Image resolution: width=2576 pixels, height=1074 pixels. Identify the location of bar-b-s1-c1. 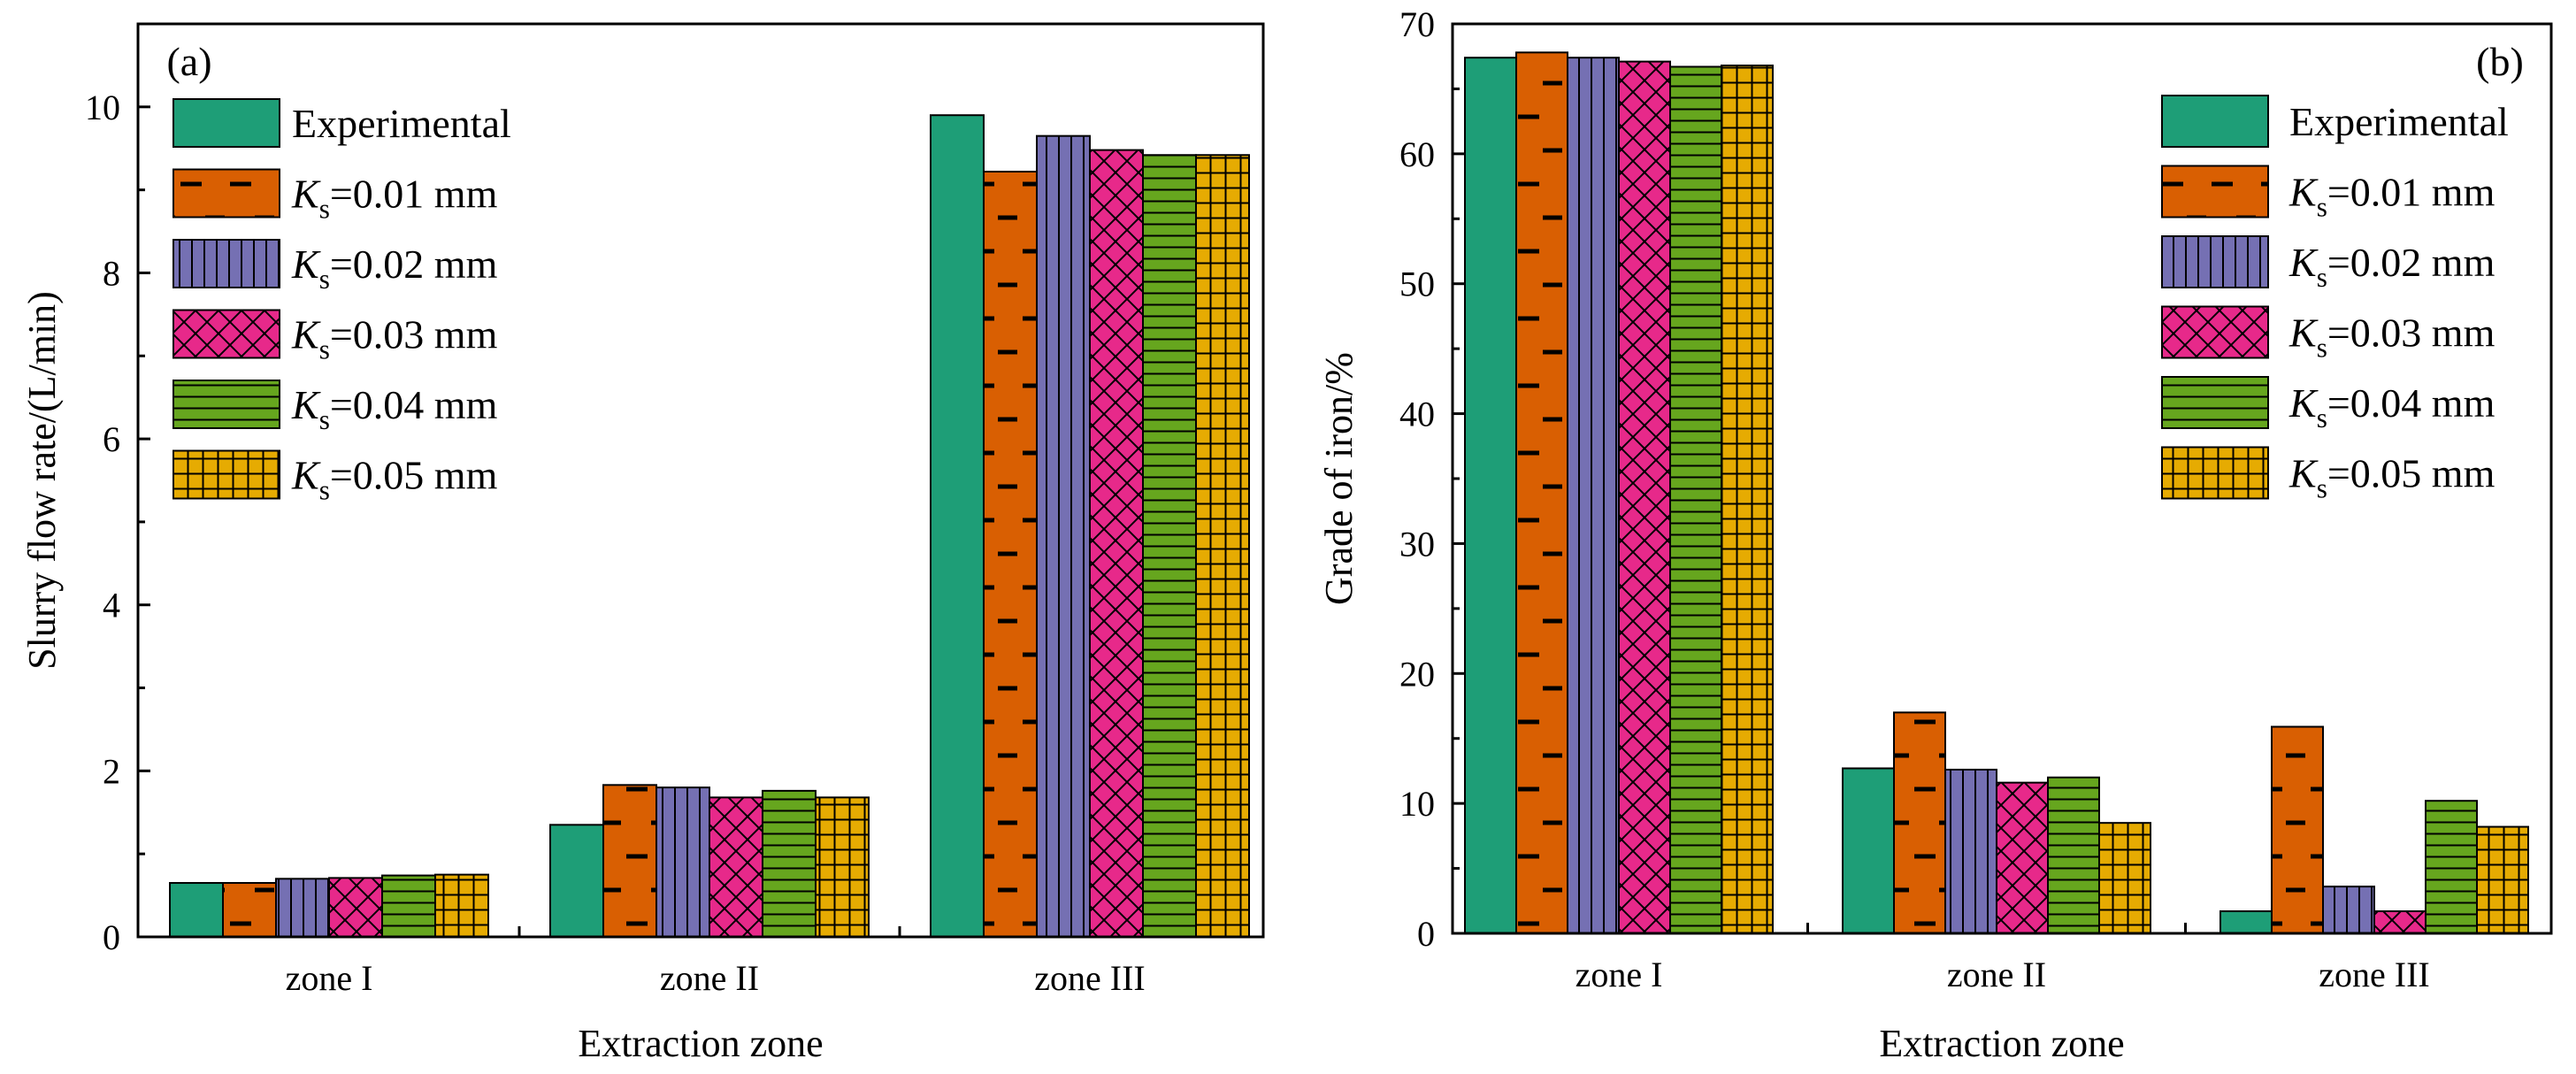
(1919, 822).